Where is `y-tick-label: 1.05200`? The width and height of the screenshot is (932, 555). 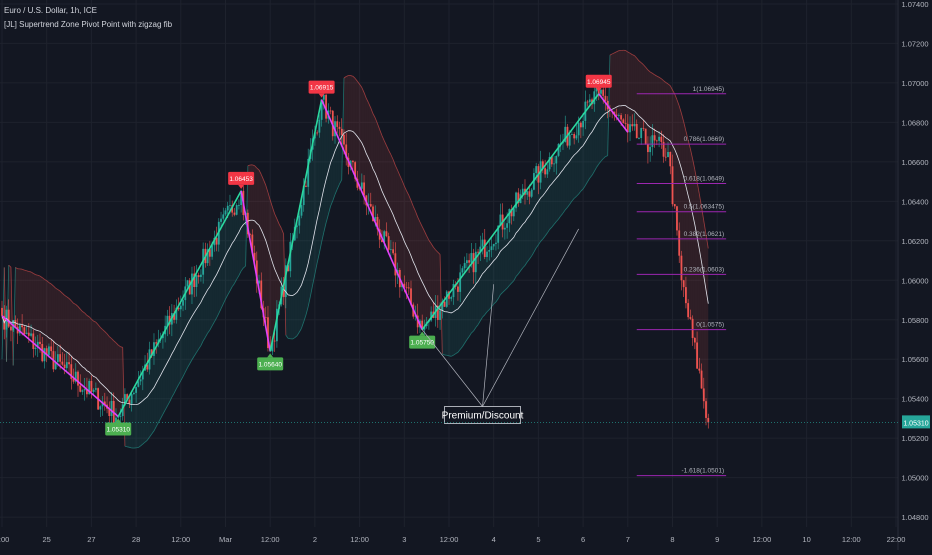 y-tick-label: 1.05200 is located at coordinates (914, 438).